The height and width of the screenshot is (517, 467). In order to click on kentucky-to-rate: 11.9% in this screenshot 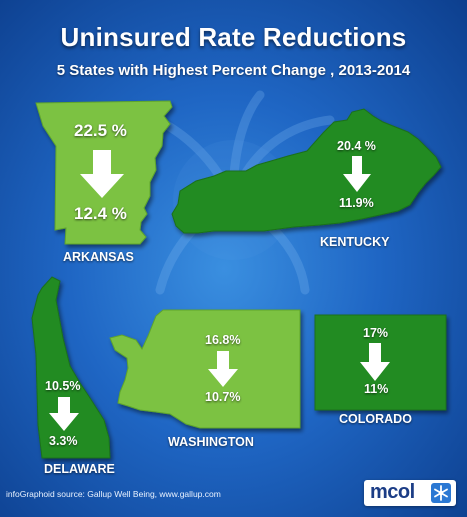, I will do `click(356, 203)`.